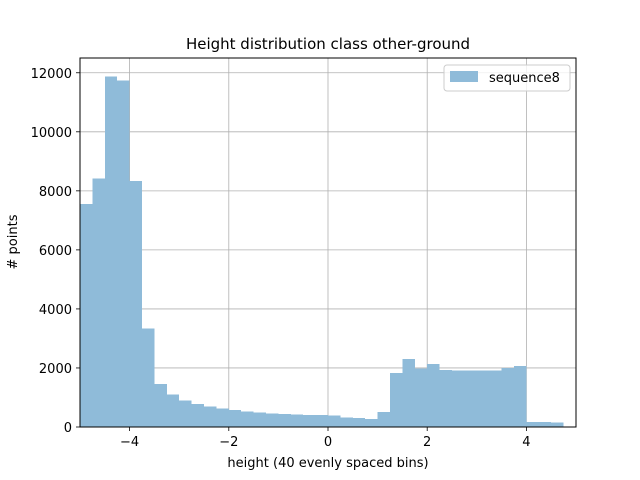  What do you see at coordinates (55, 369) in the screenshot?
I see `y-tick-label: 2000` at bounding box center [55, 369].